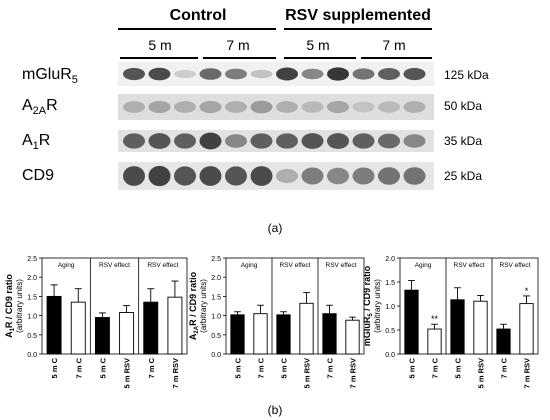 This screenshot has height=420, width=550. What do you see at coordinates (463, 176) in the screenshot?
I see `mw-label: 25 kDa` at bounding box center [463, 176].